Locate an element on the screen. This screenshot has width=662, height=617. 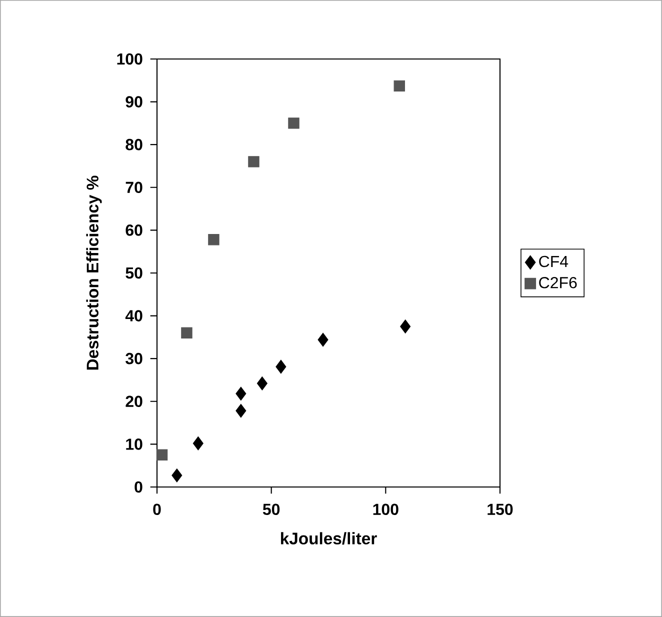
x-tick-label: 50 is located at coordinates (271, 510).